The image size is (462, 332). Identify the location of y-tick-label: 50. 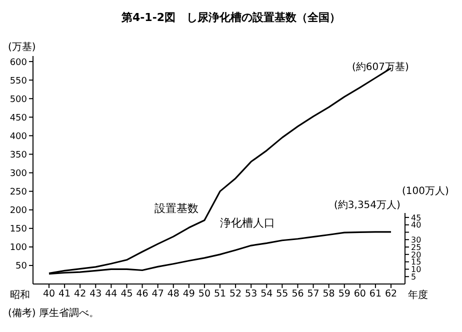
(22, 267).